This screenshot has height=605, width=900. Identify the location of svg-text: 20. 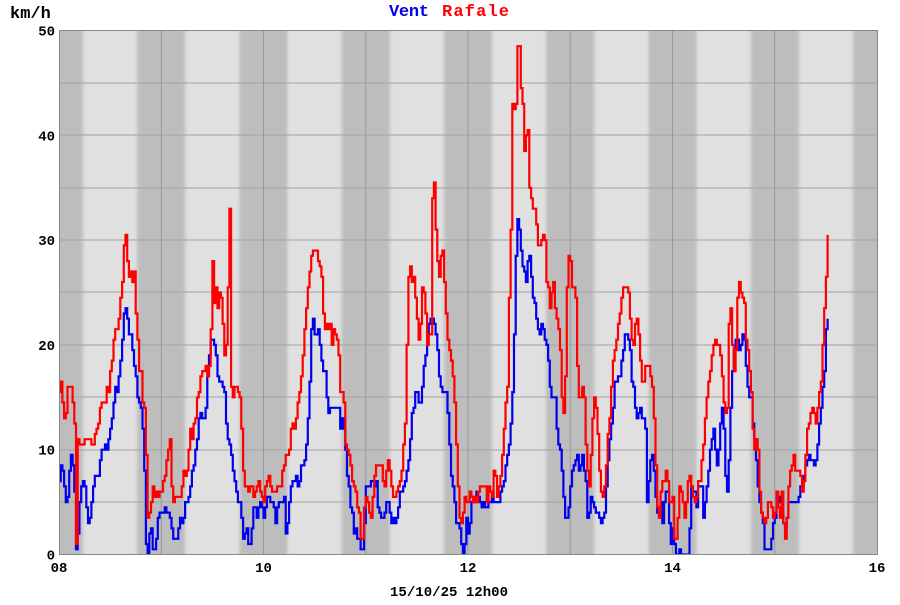
(46, 347).